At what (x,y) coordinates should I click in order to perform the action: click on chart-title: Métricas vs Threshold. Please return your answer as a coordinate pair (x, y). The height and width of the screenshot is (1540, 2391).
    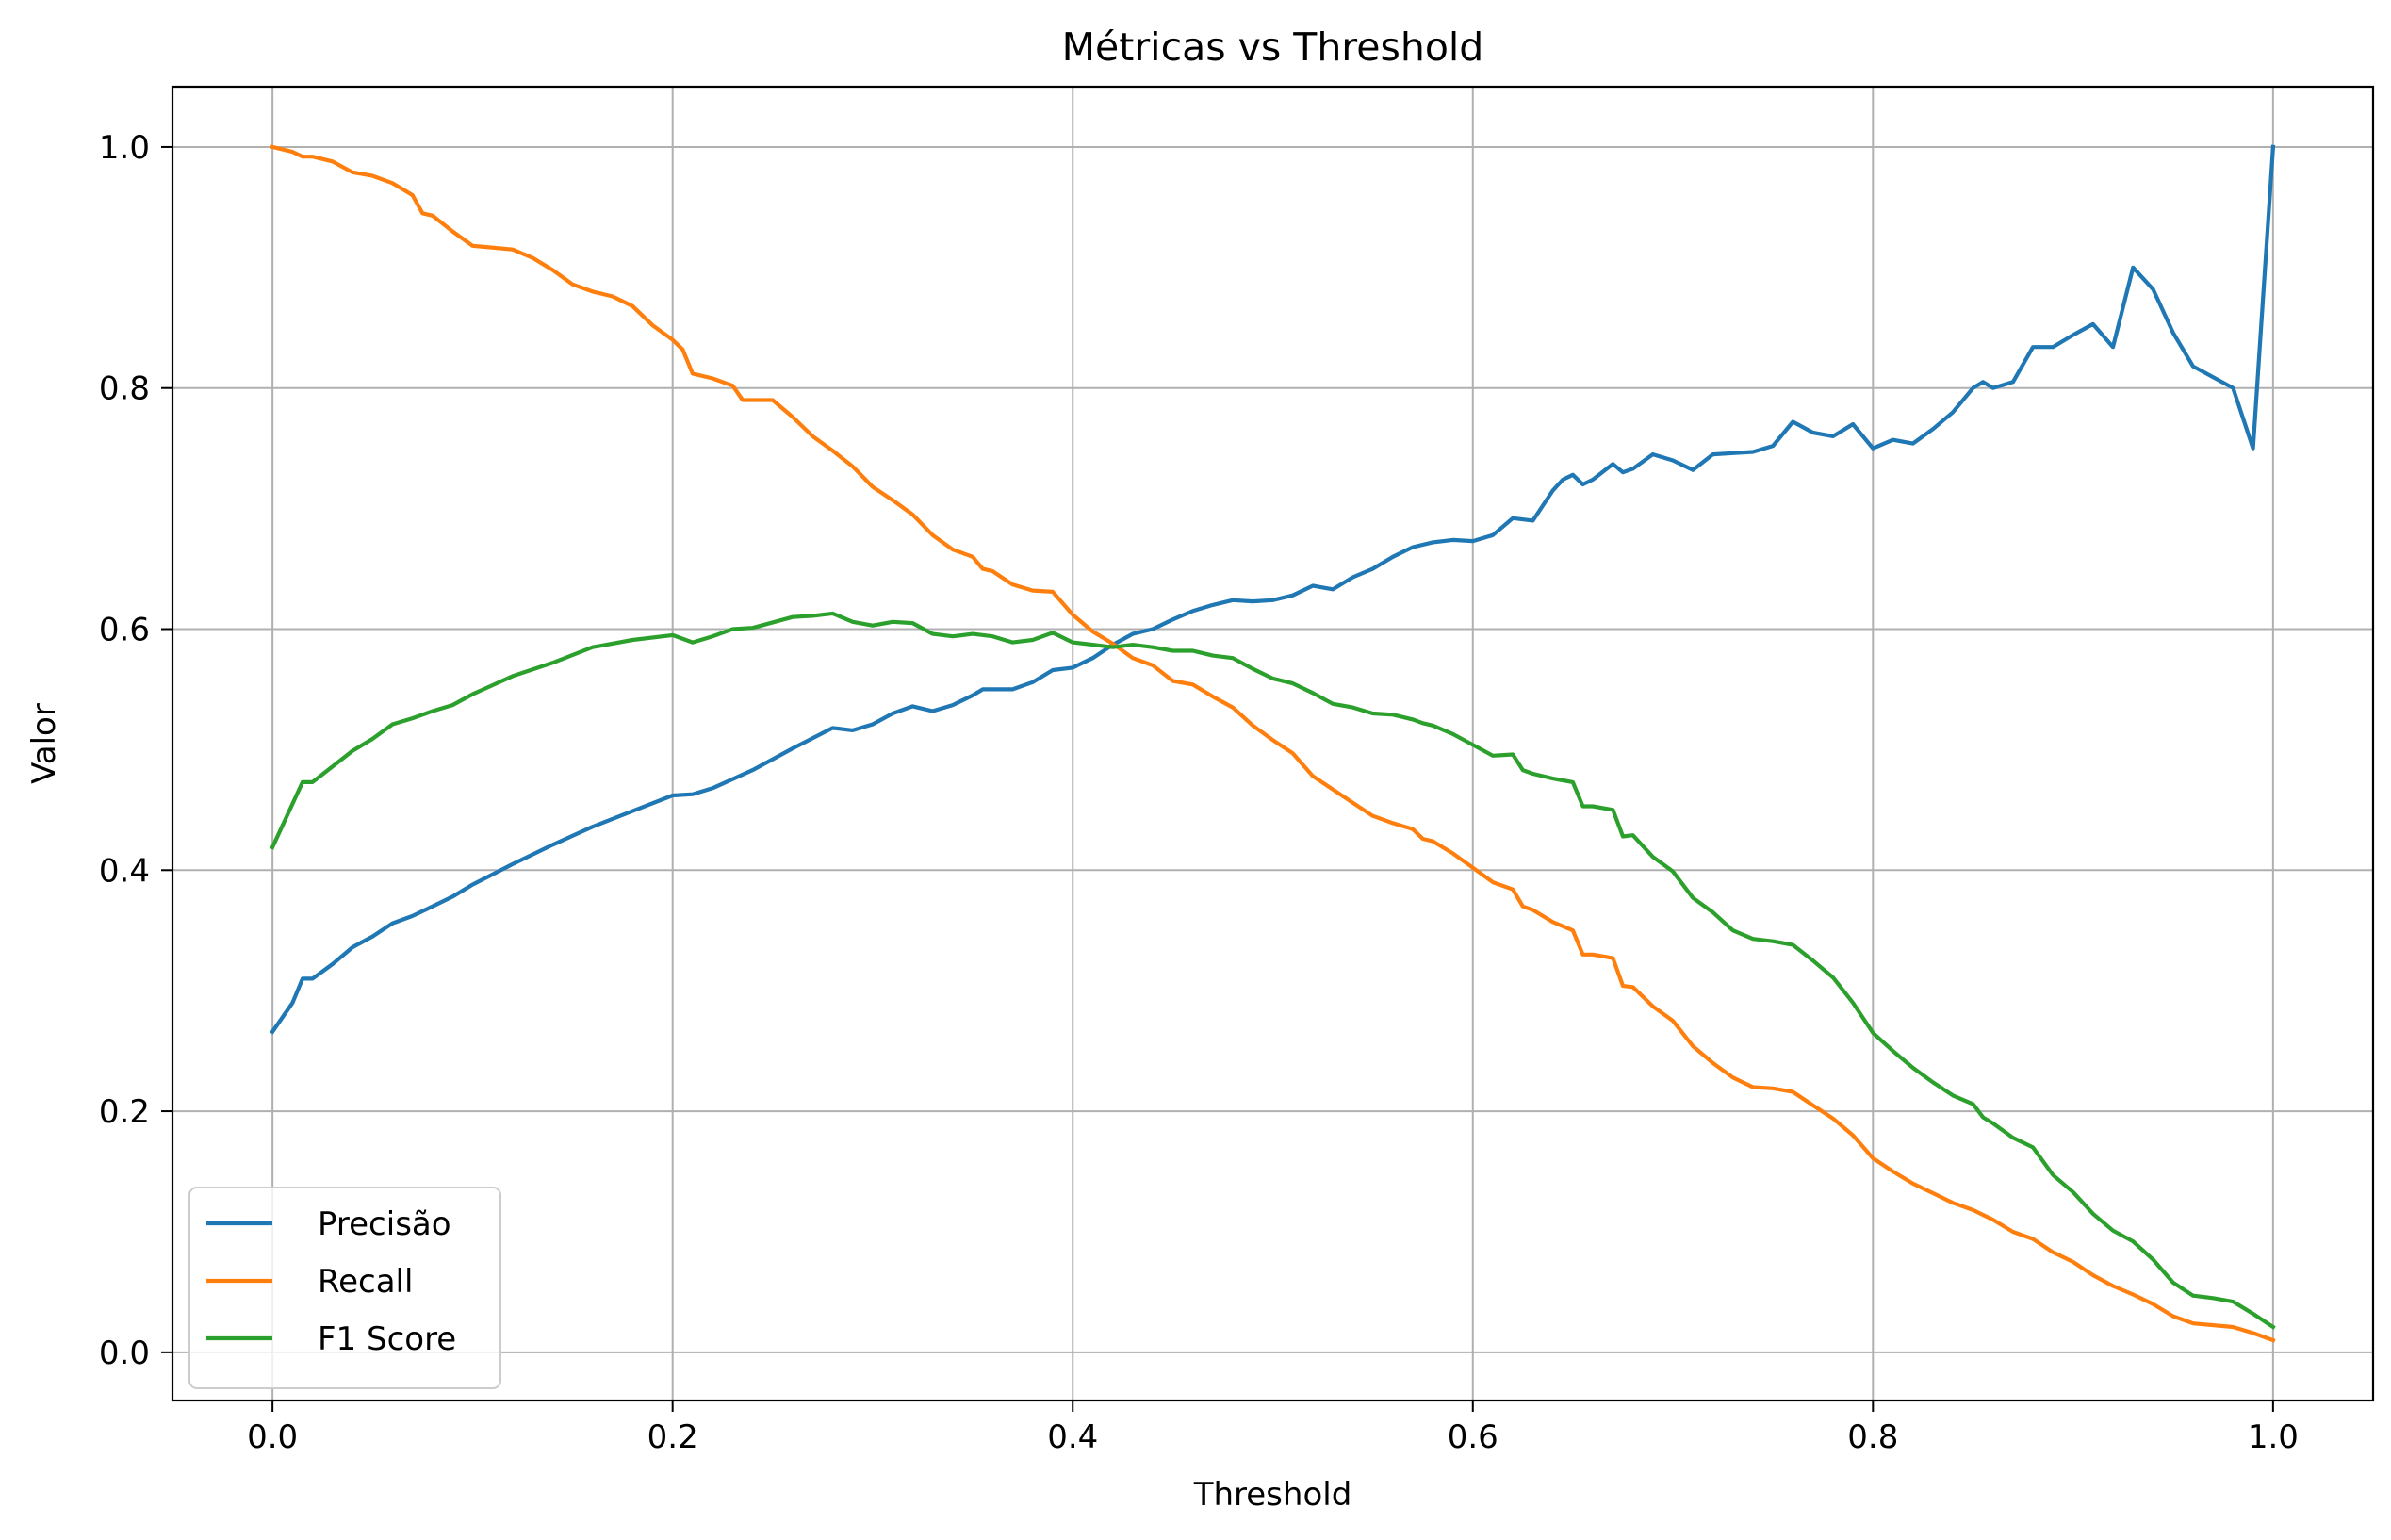
    Looking at the image, I should click on (1273, 47).